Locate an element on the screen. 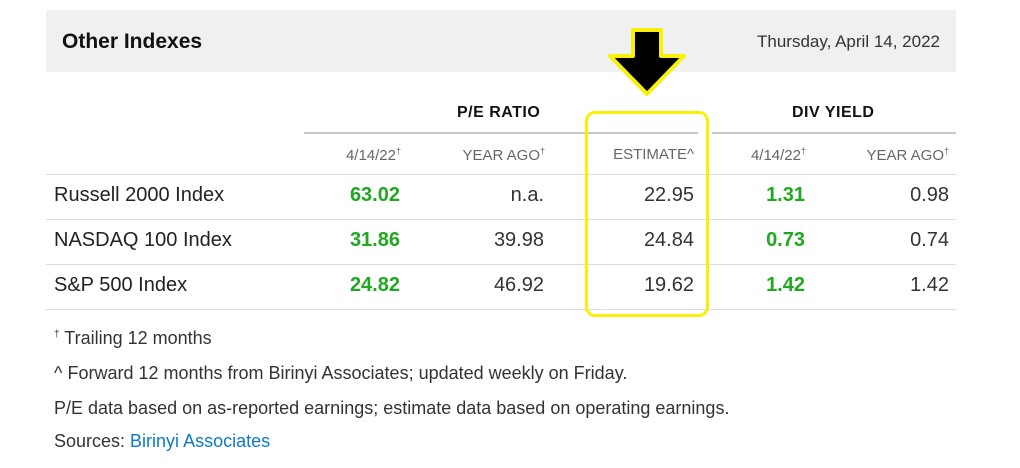 This screenshot has width=1020, height=468. footnote-trailing: † Trailing 12 months is located at coordinates (133, 338).